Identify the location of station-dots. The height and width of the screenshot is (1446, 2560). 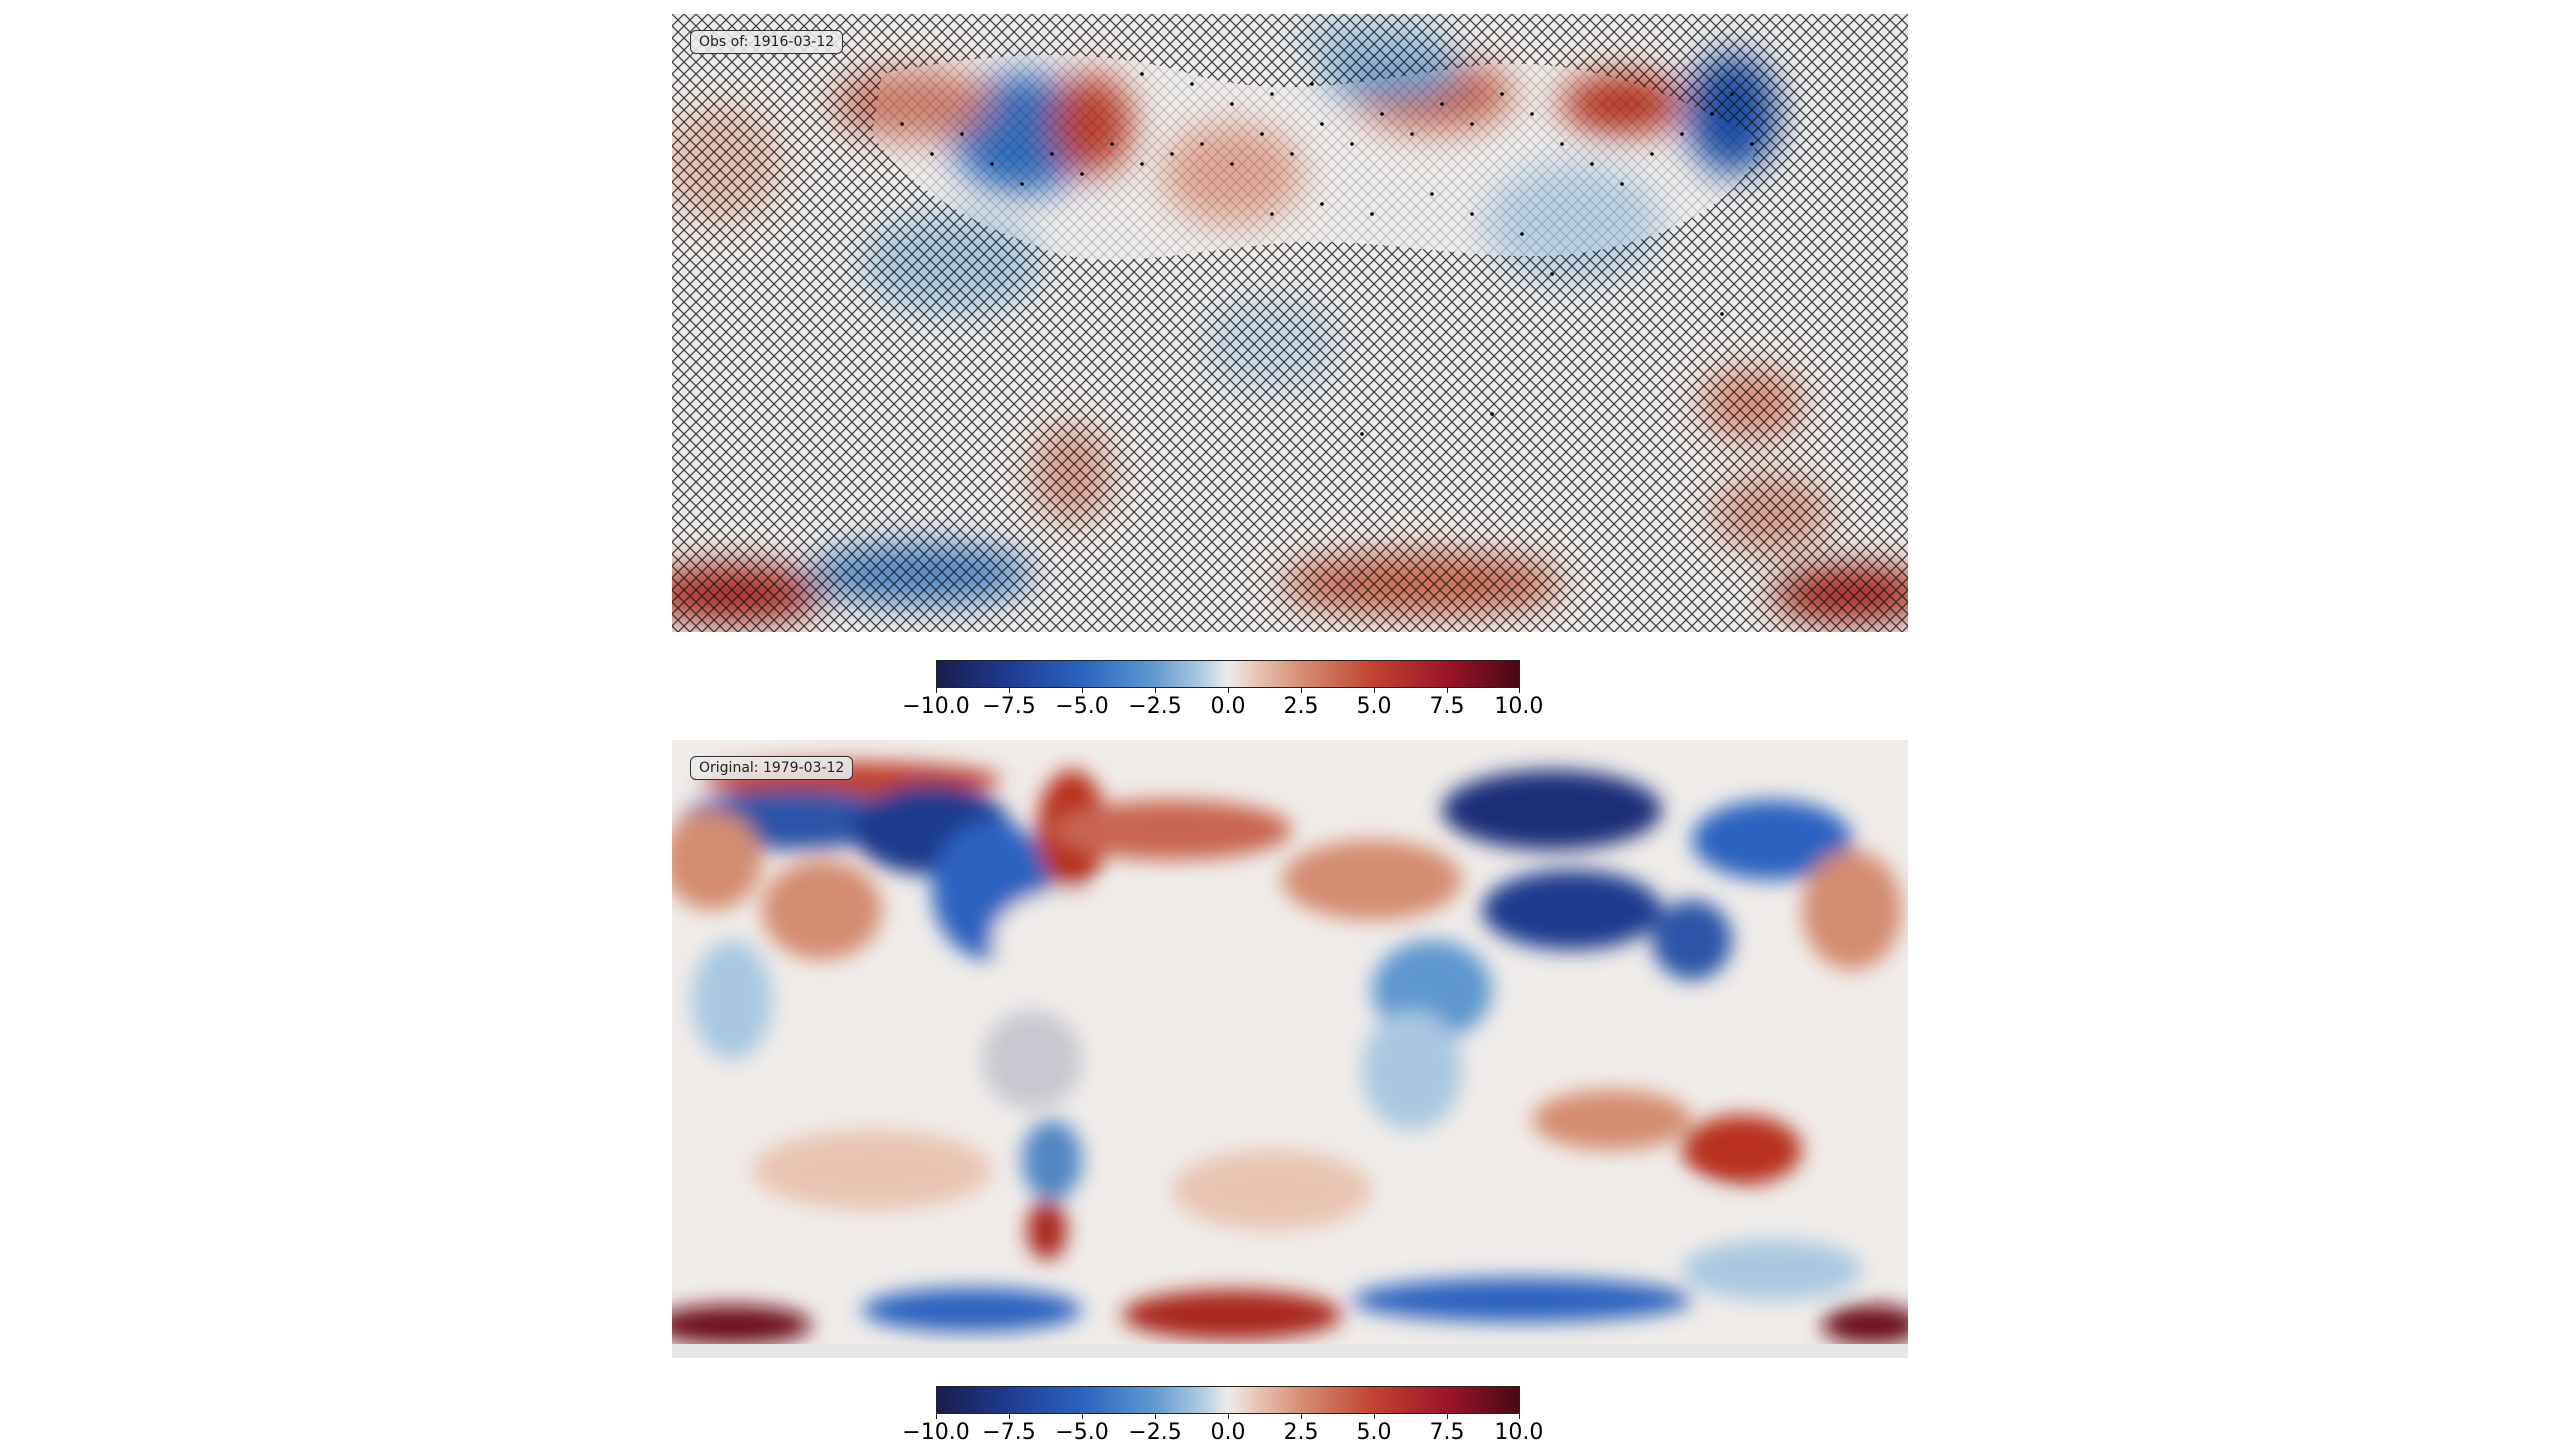
(1327, 254).